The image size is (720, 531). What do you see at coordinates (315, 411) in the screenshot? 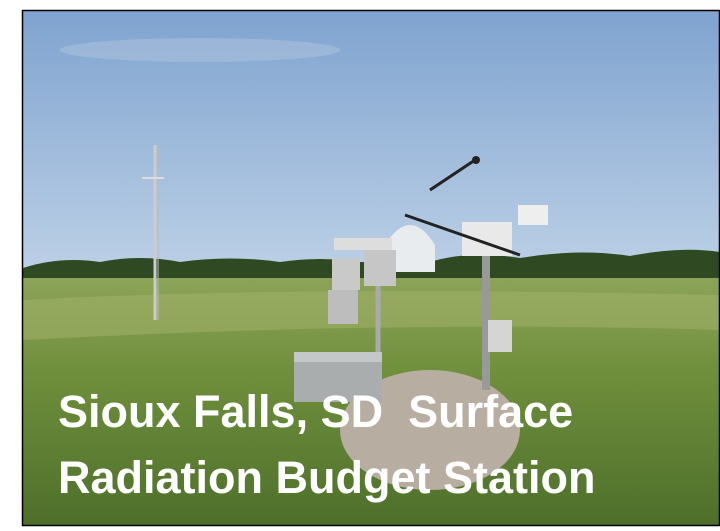
I see `caption-line: Sioux Falls, SD Surface` at bounding box center [315, 411].